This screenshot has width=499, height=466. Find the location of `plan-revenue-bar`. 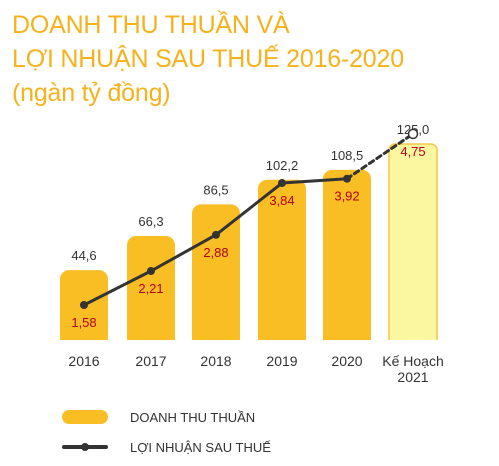

plan-revenue-bar is located at coordinates (413, 247).